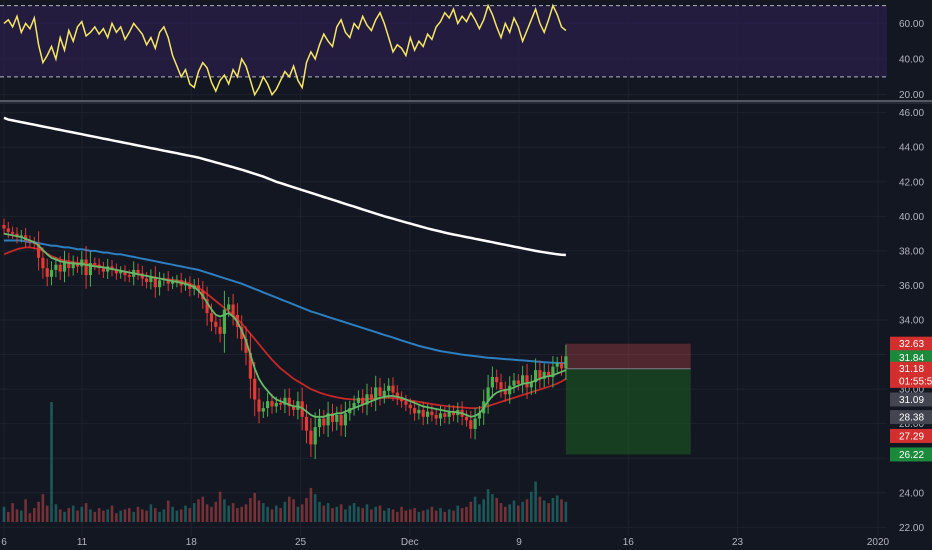 This screenshot has height=550, width=932. I want to click on price-tick-label: 42.00, so click(911, 182).